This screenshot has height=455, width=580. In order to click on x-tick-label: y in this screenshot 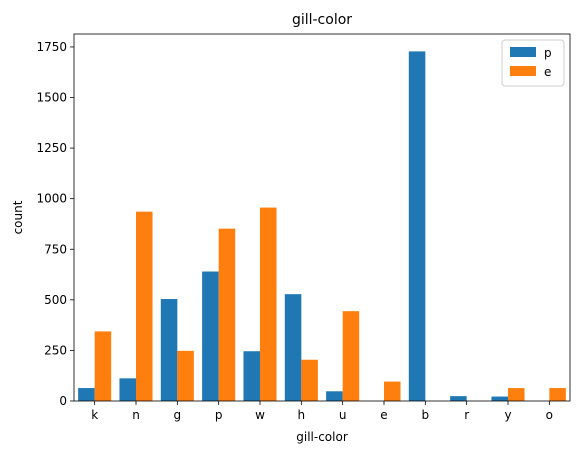, I will do `click(507, 415)`.